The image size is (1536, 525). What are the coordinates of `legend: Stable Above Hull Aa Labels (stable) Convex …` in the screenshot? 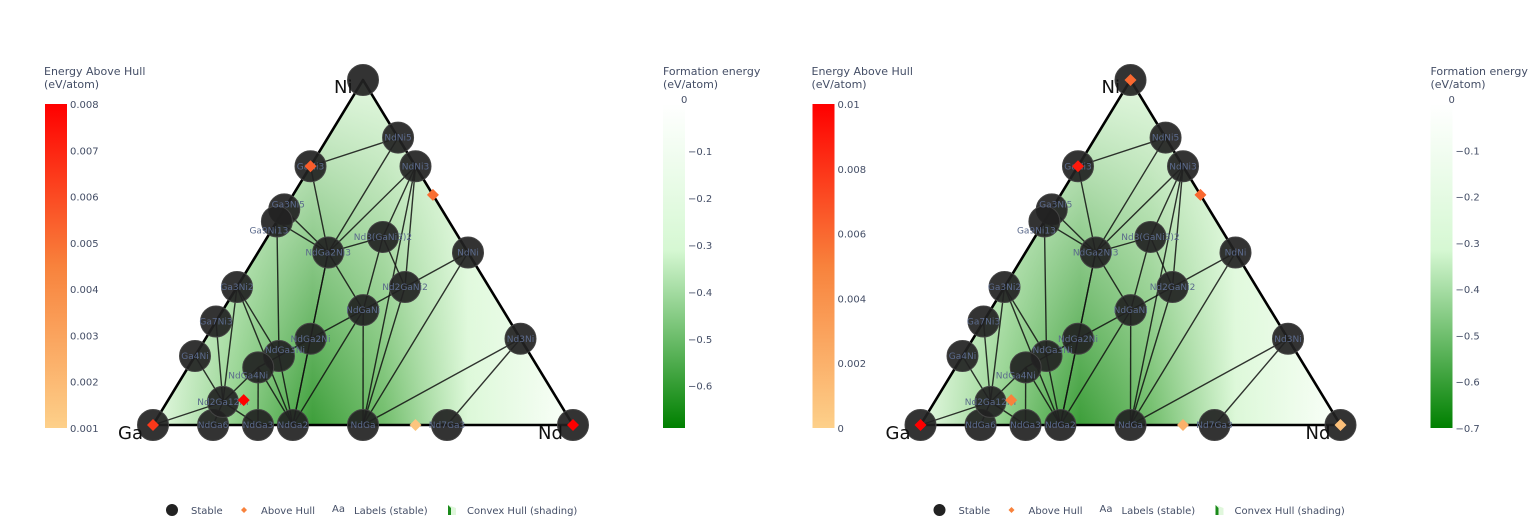 It's located at (1139, 510).